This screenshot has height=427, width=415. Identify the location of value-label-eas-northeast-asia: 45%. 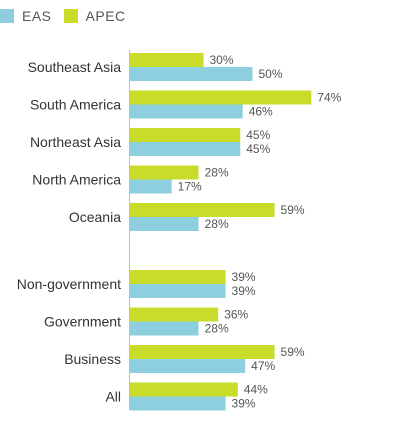
(258, 149).